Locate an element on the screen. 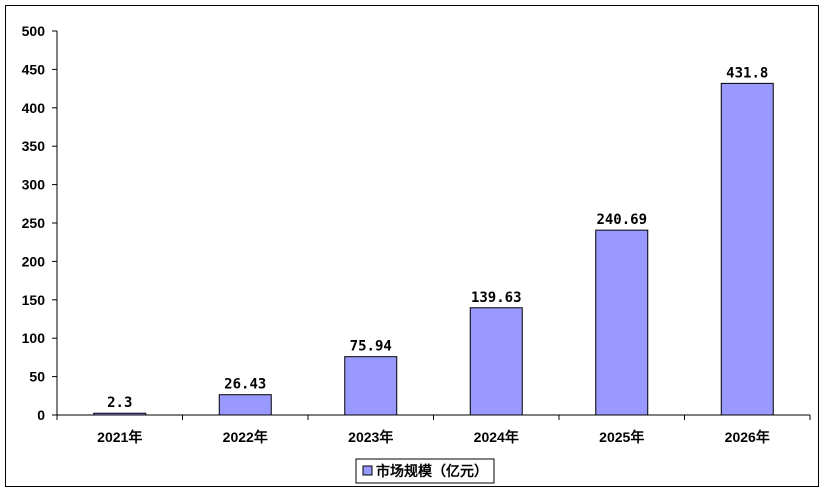  legend-box is located at coordinates (425, 471).